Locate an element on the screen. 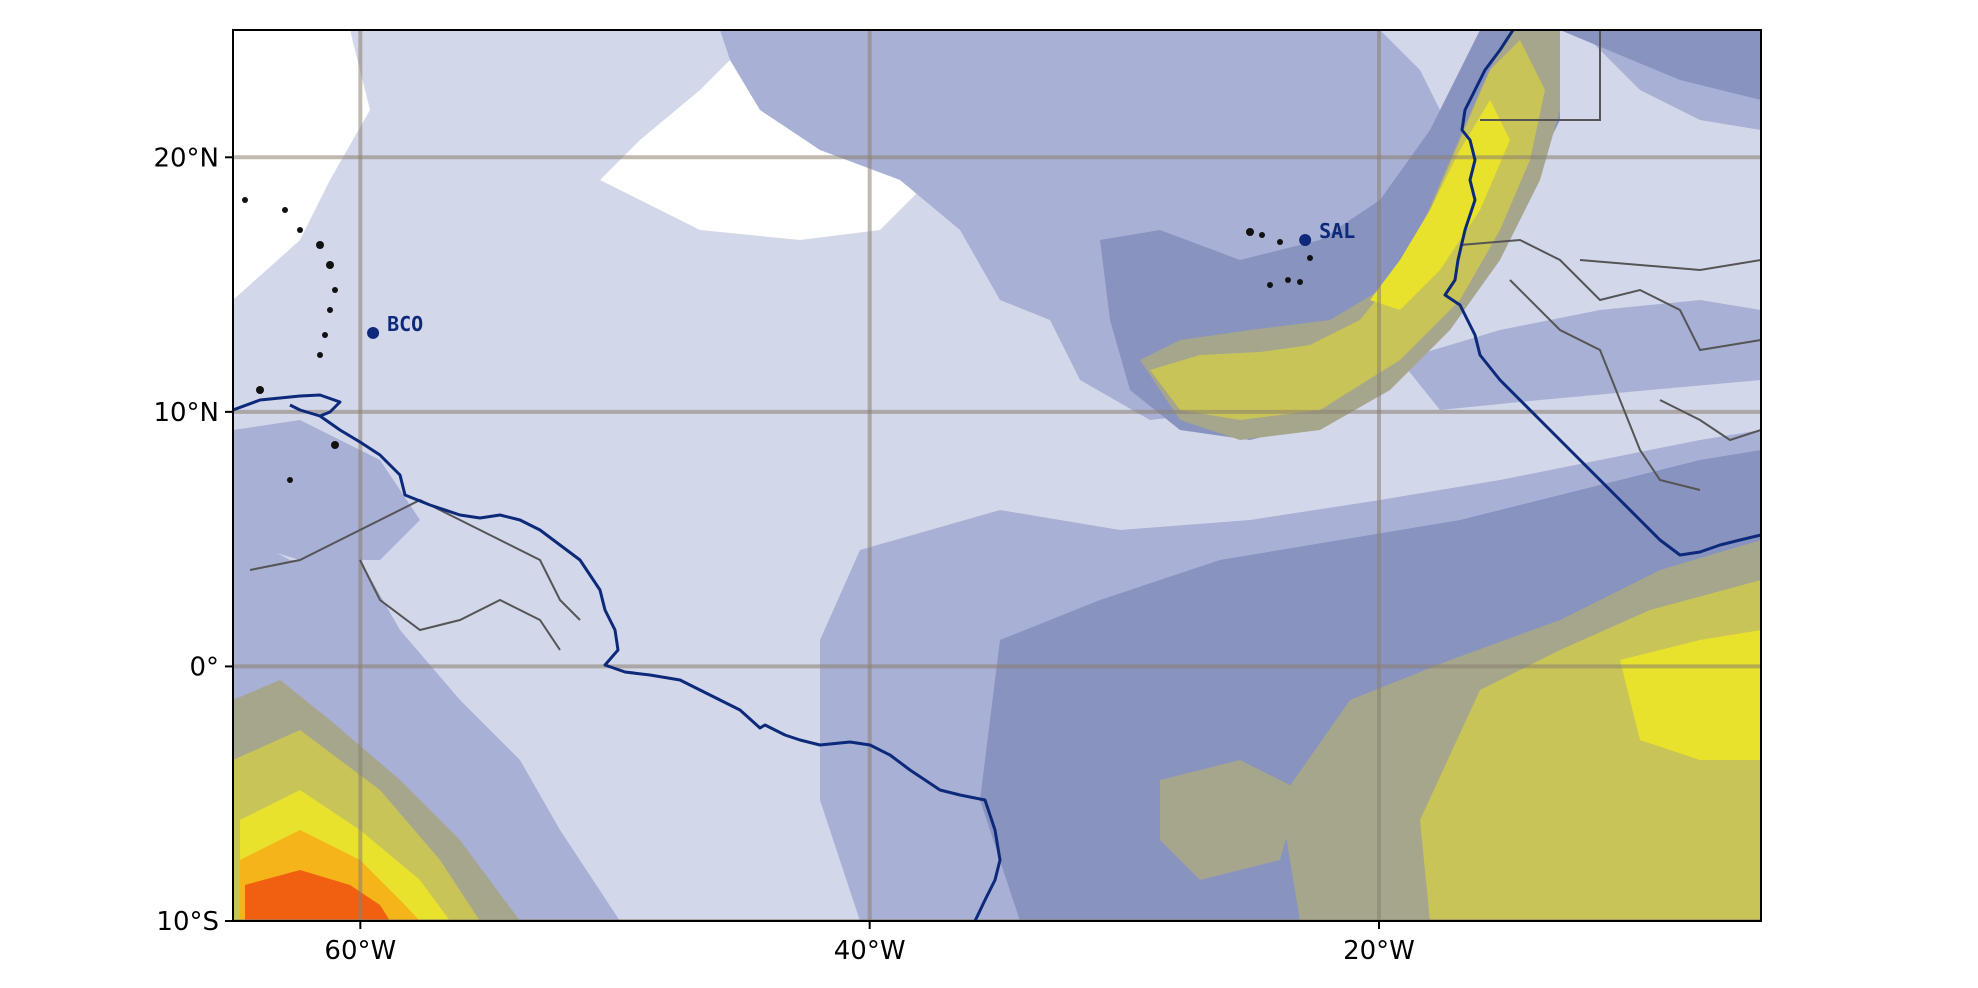  station-marker-bco is located at coordinates (373, 332).